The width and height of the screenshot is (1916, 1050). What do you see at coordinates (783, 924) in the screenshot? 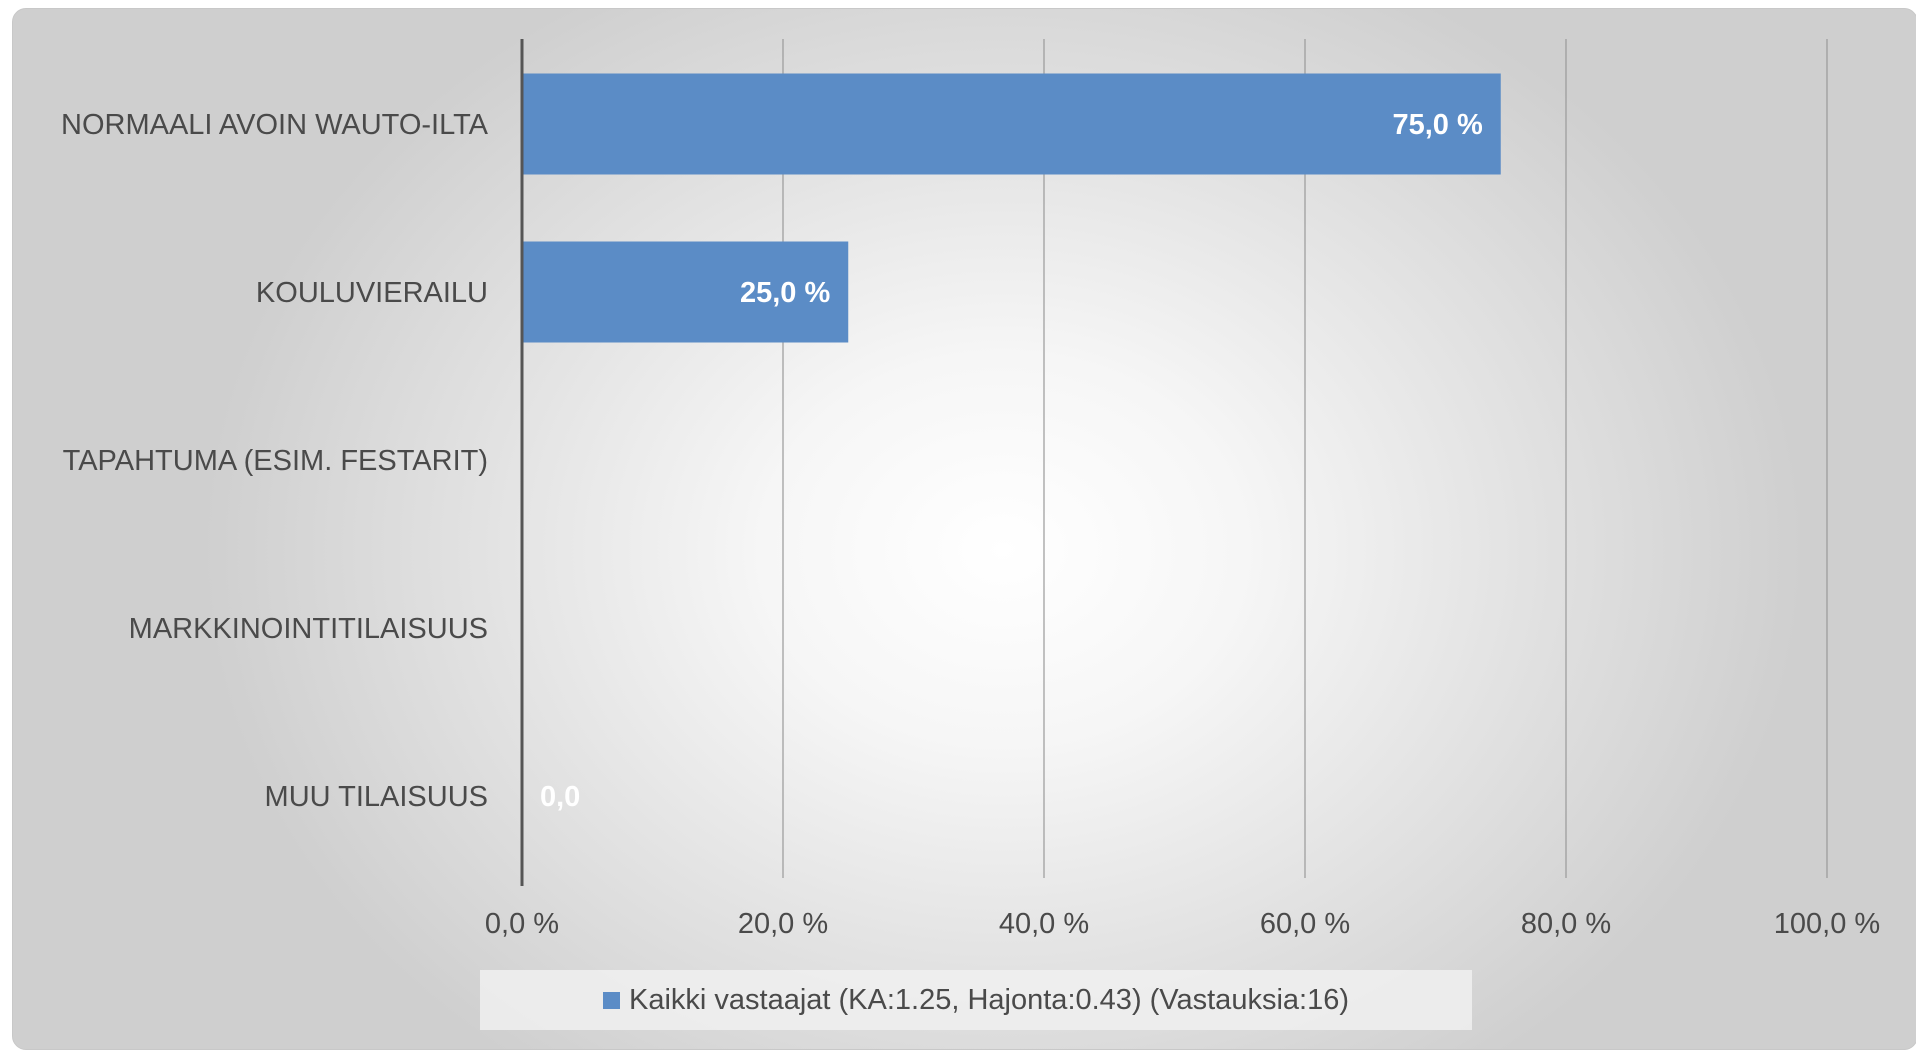
I see `x-tick-label: 20,0 %` at bounding box center [783, 924].